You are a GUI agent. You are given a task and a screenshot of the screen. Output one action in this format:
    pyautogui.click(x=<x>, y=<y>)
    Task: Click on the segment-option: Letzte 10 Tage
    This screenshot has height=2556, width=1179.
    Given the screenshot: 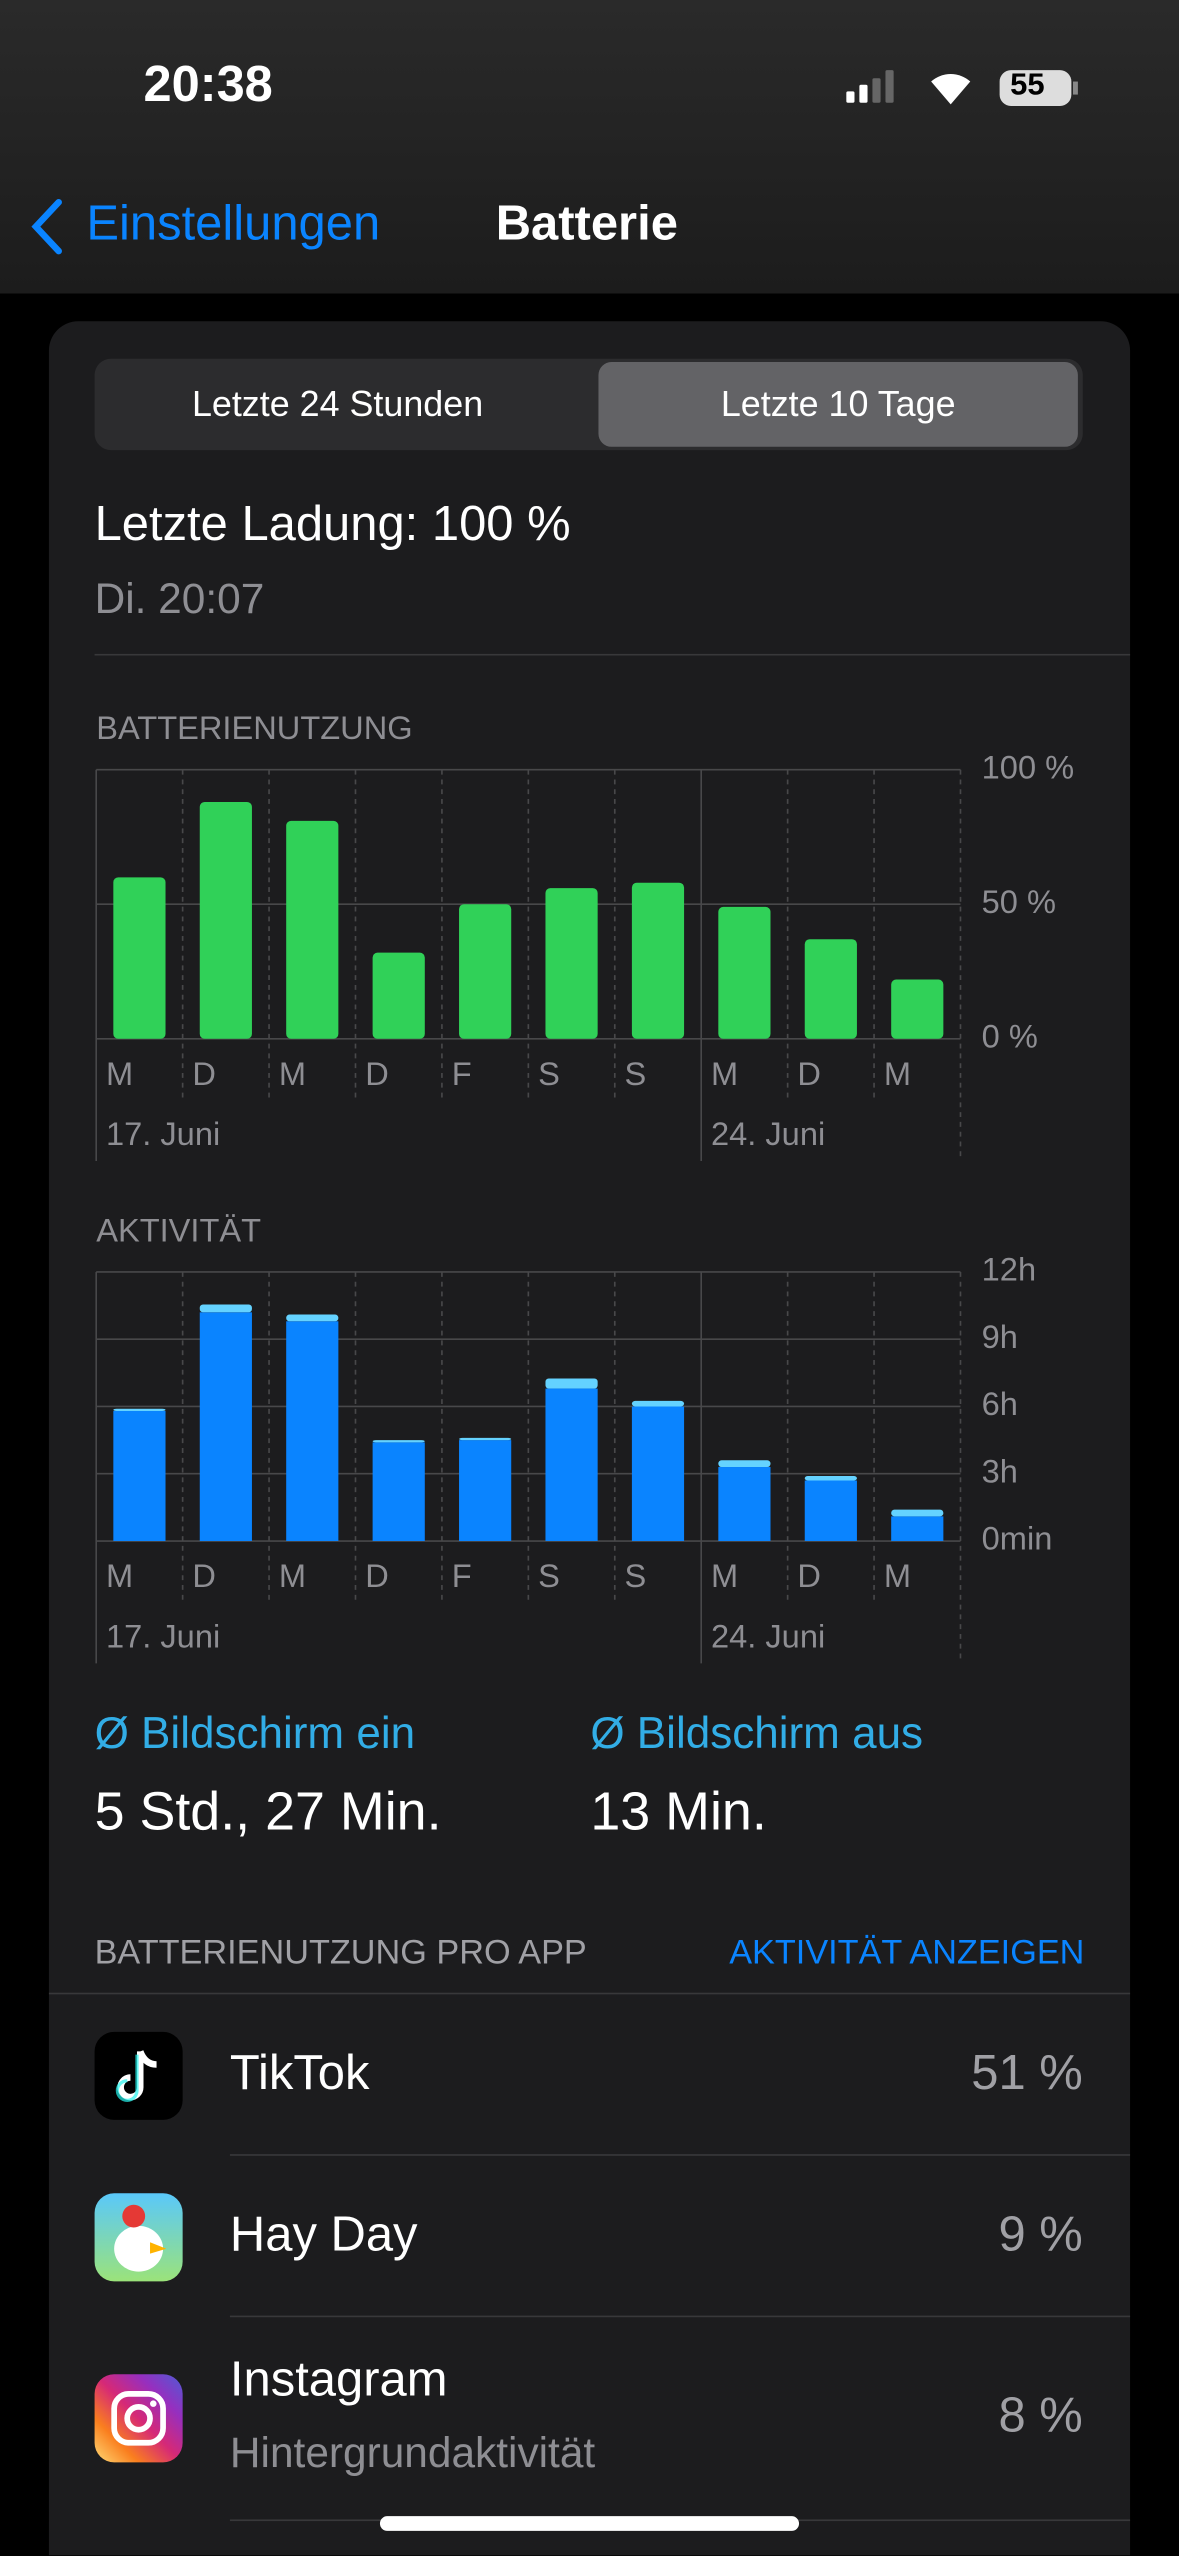 What is the action you would take?
    pyautogui.click(x=838, y=404)
    